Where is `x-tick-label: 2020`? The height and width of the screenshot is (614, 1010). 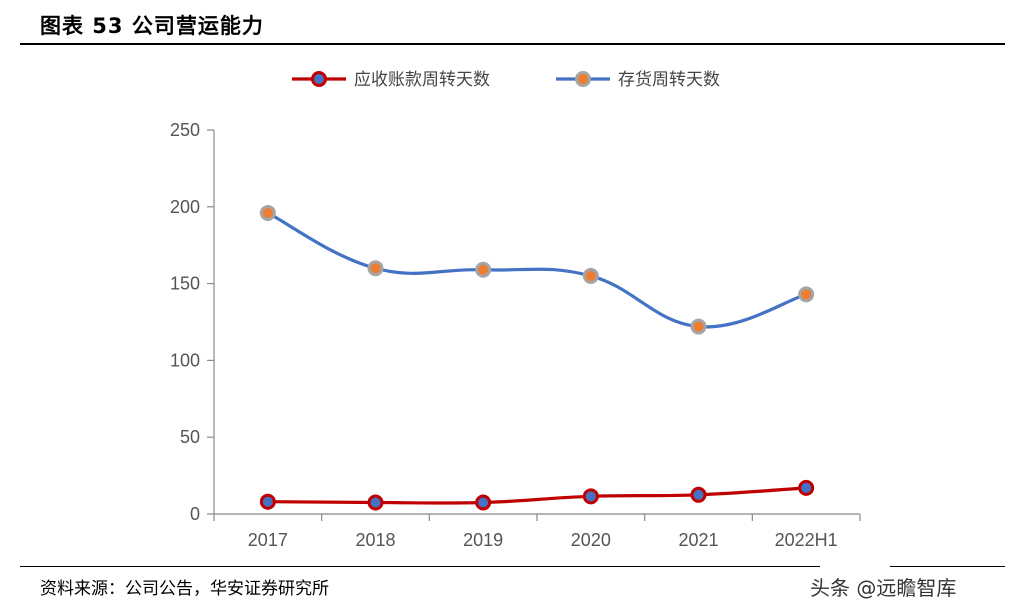
x-tick-label: 2020 is located at coordinates (591, 540).